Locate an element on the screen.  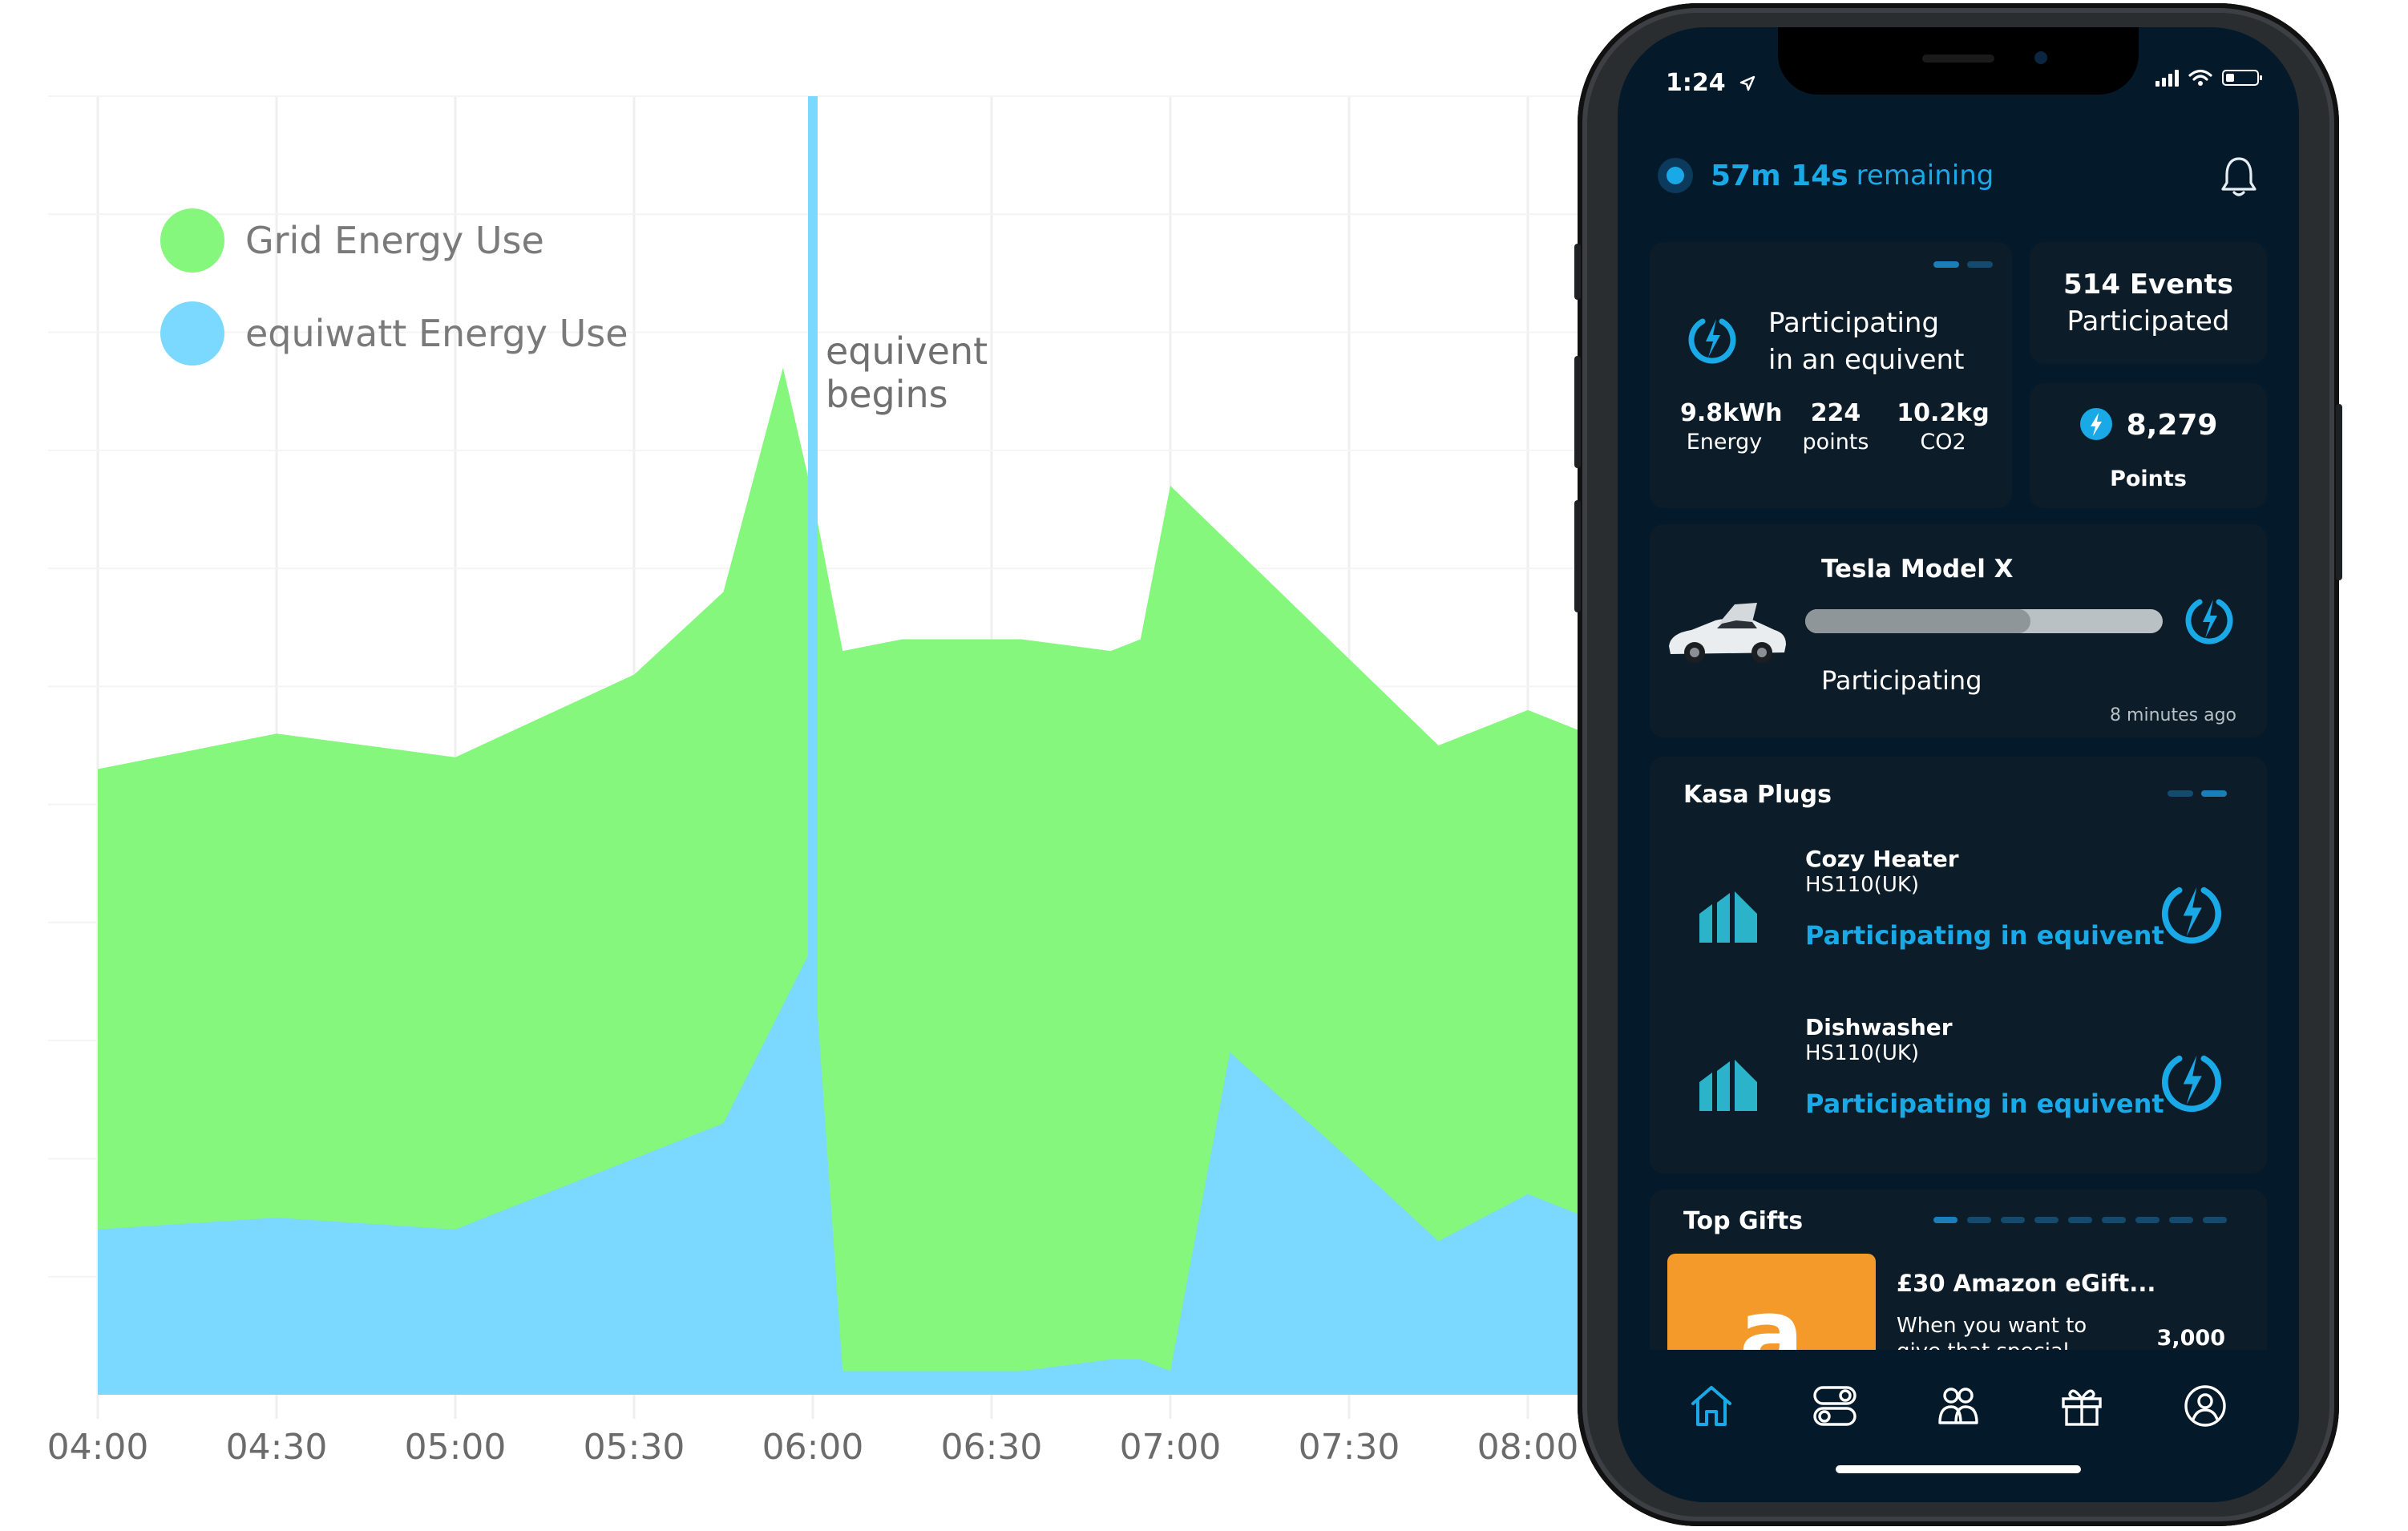
gift-desc-line-1: When you want to is located at coordinates (1992, 1326).